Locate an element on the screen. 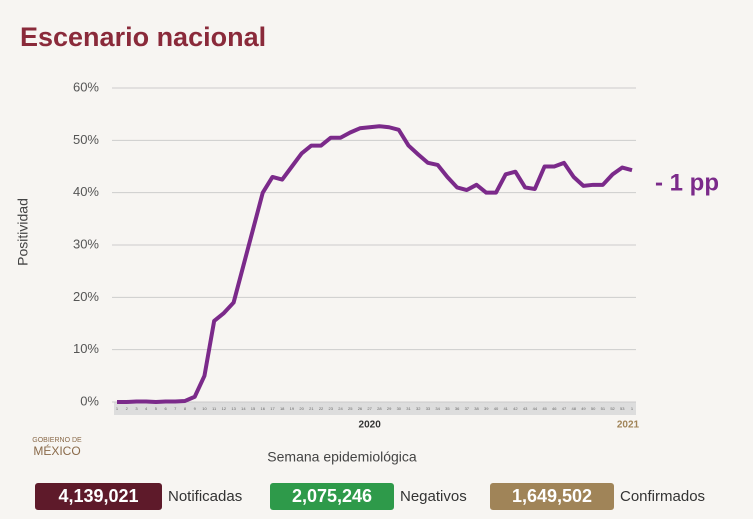  x-tick-label: 31 is located at coordinates (408, 408).